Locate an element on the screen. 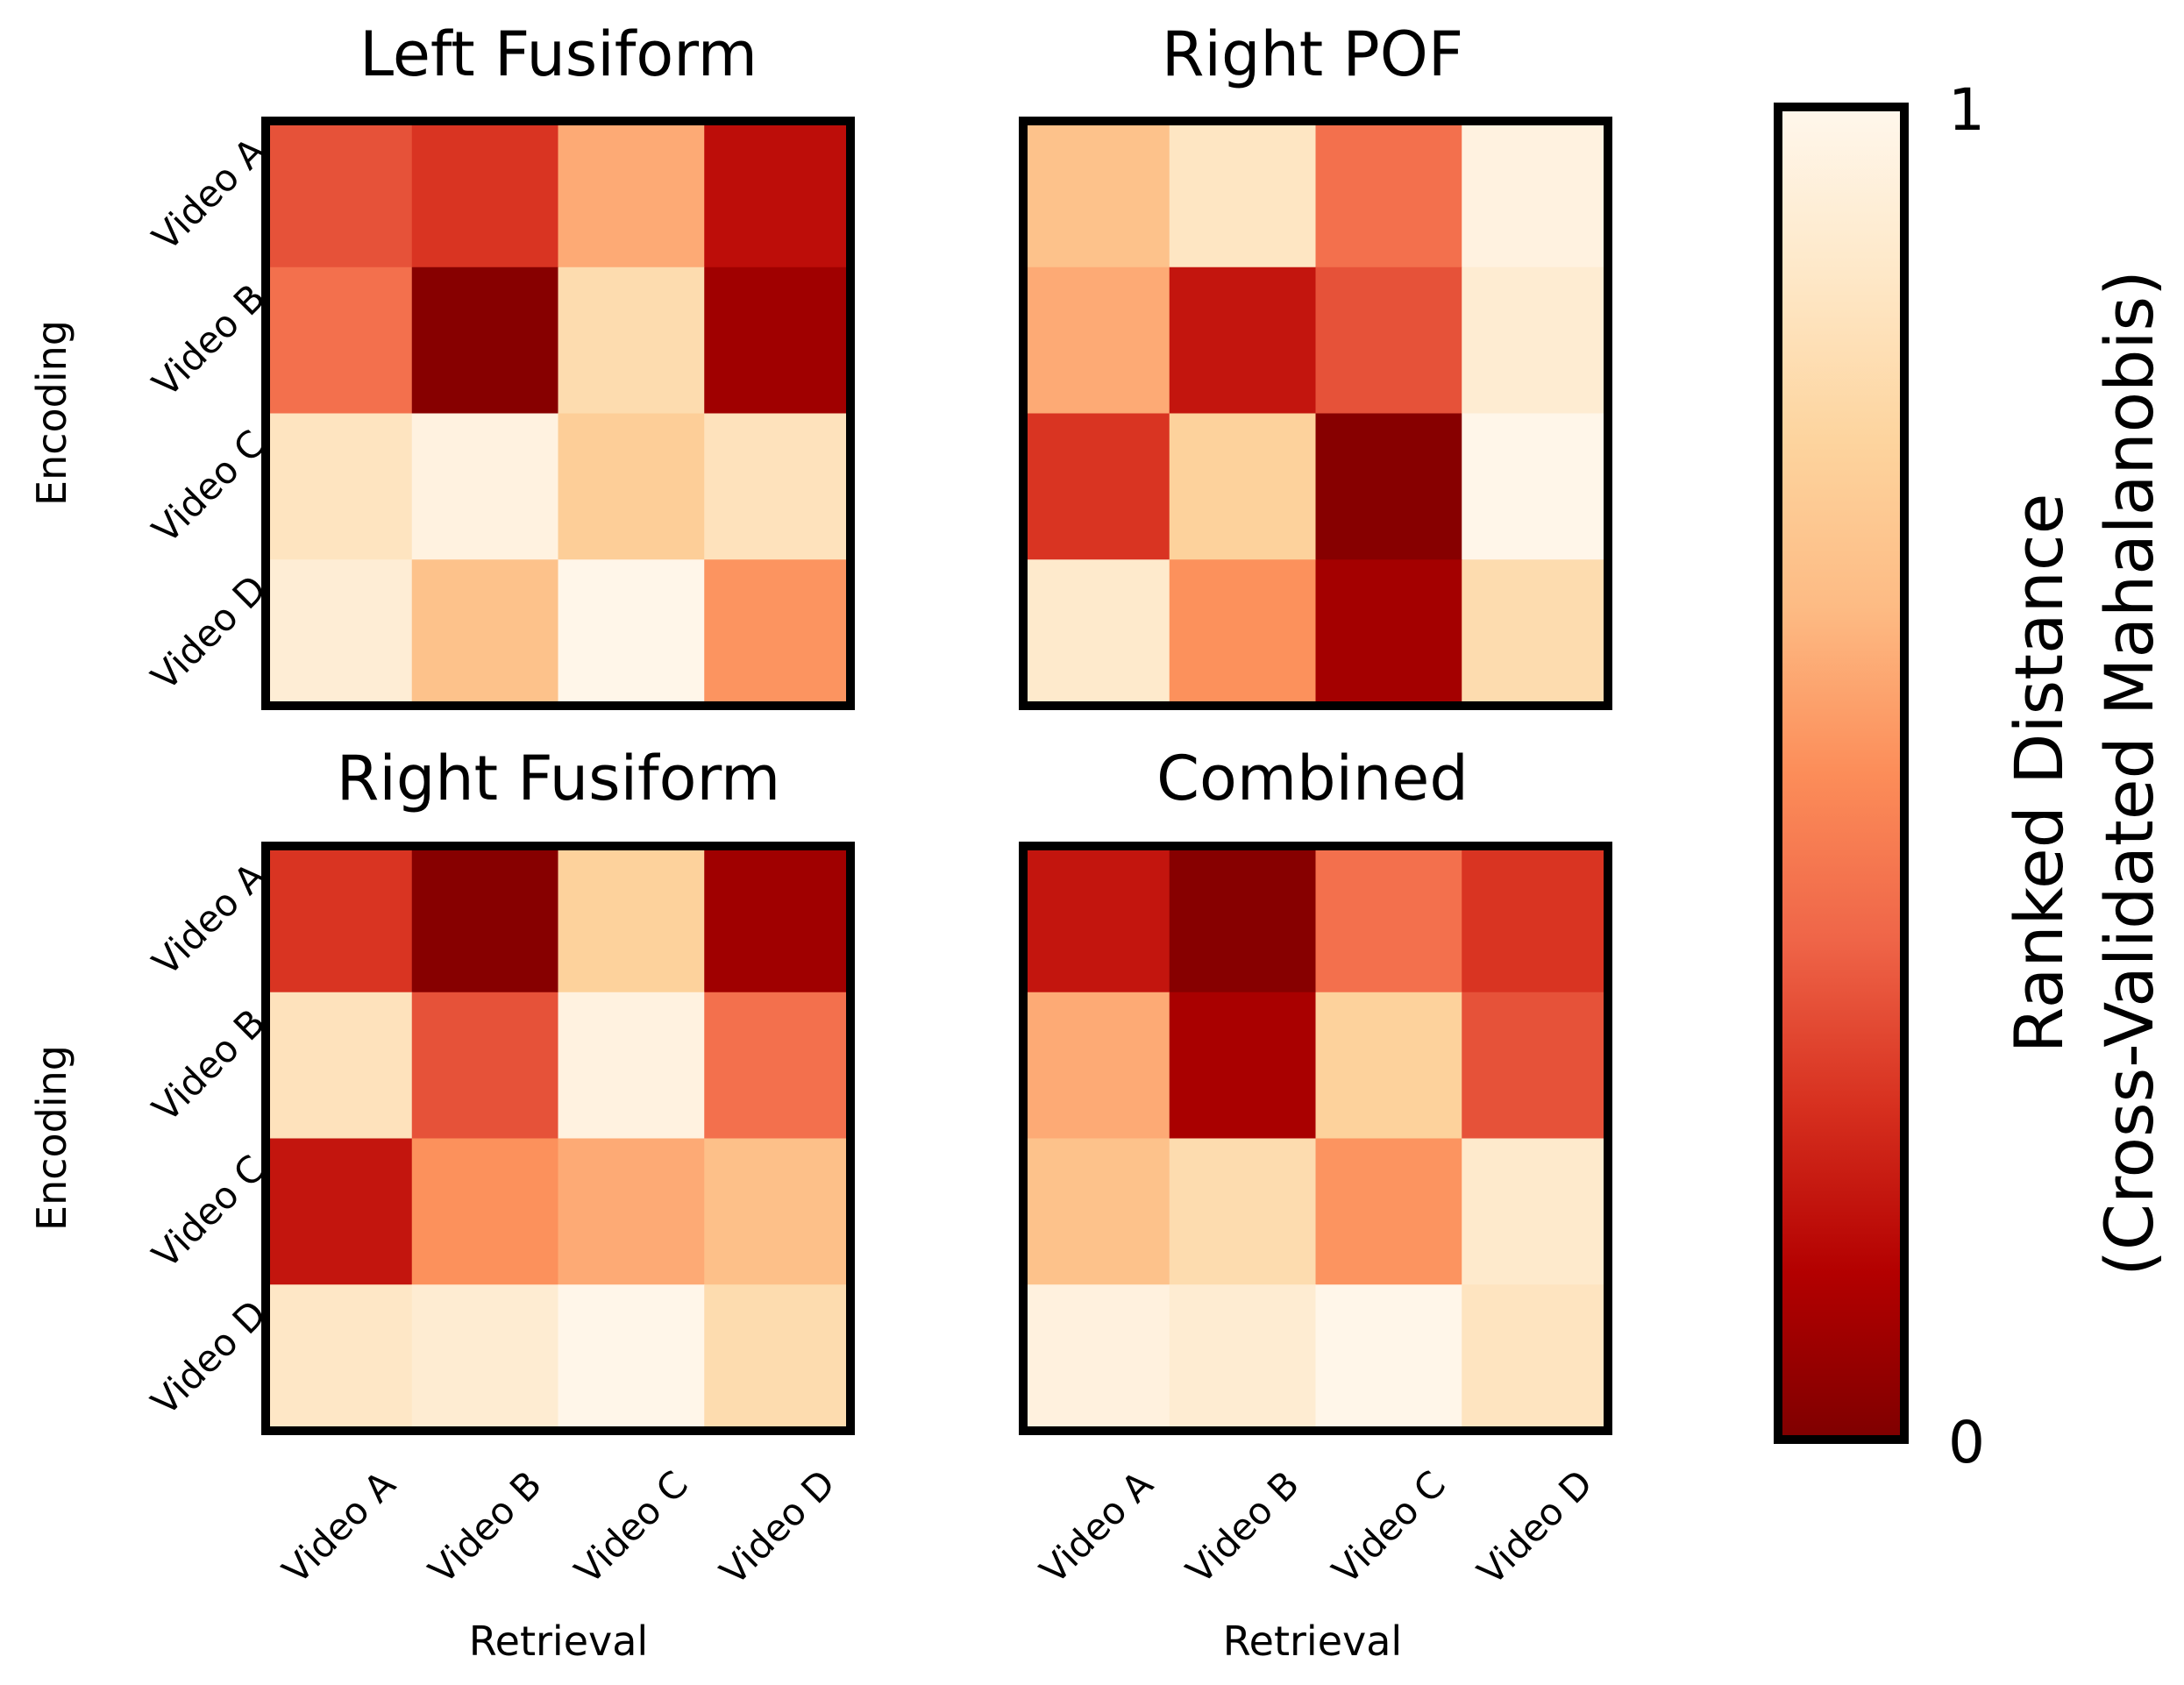  colorbar-max-label: 1 is located at coordinates (1966, 110).